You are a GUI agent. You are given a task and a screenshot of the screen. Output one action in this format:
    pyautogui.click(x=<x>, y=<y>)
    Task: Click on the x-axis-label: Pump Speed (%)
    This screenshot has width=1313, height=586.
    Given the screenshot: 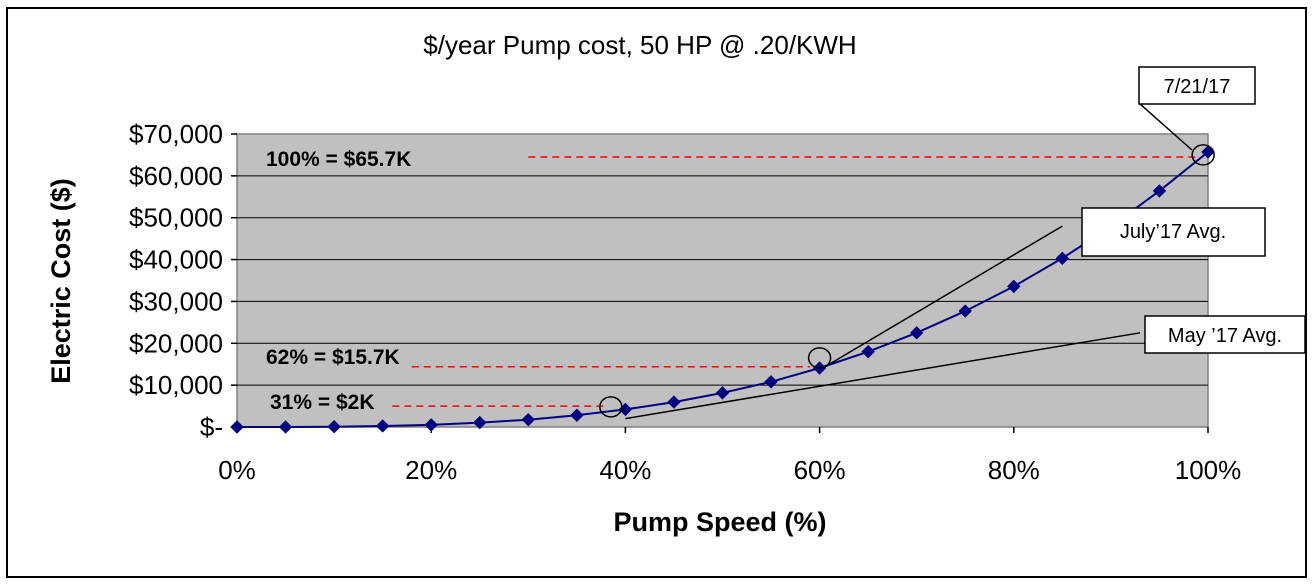 What is the action you would take?
    pyautogui.click(x=719, y=522)
    